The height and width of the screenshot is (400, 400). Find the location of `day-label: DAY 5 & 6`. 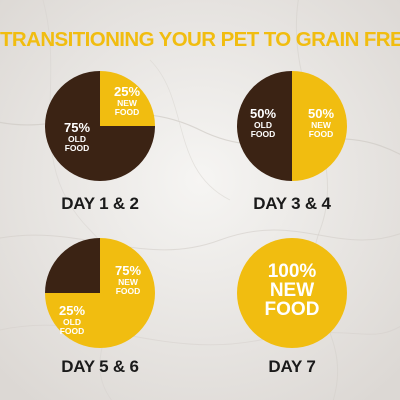

day-label: DAY 5 & 6 is located at coordinates (100, 366).